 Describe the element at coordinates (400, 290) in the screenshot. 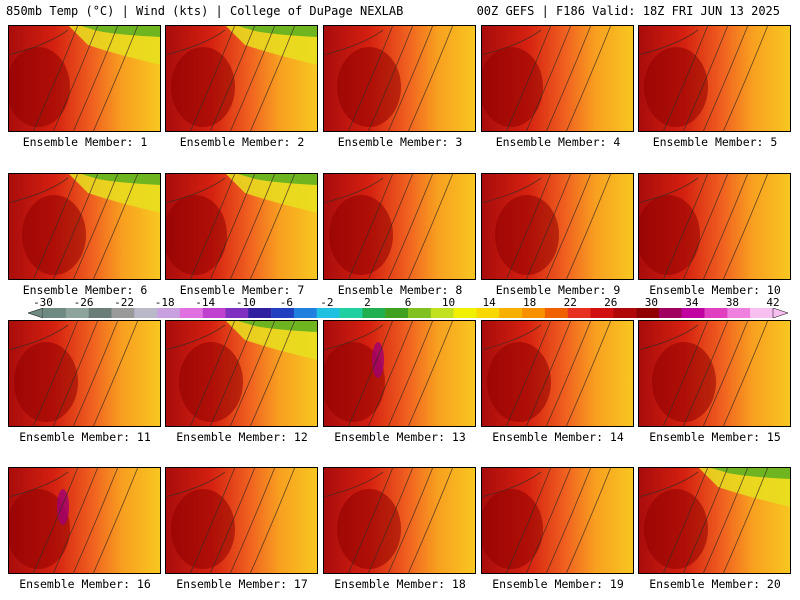

I see `ensemble-member-label: Ensemble Member: 8` at that location.